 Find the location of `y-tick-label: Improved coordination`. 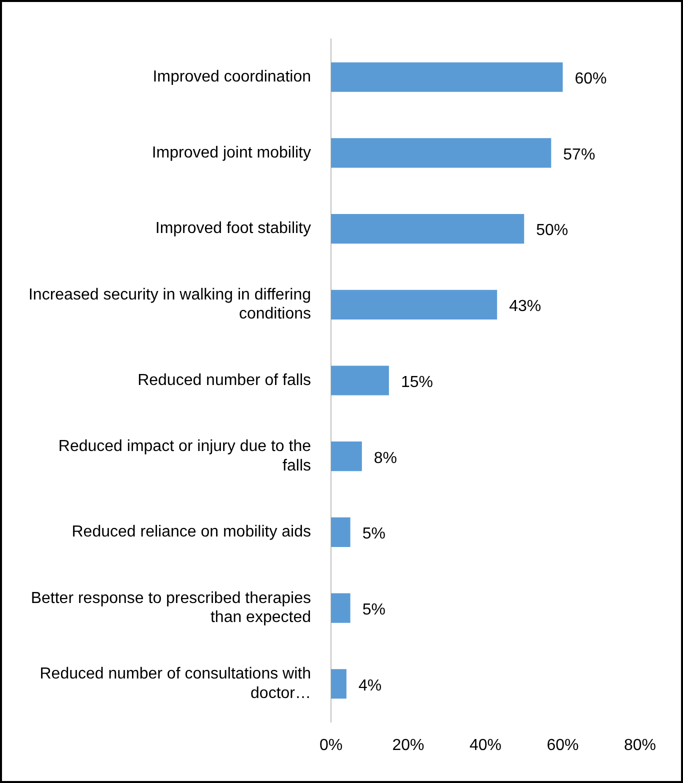

y-tick-label: Improved coordination is located at coordinates (231, 77).